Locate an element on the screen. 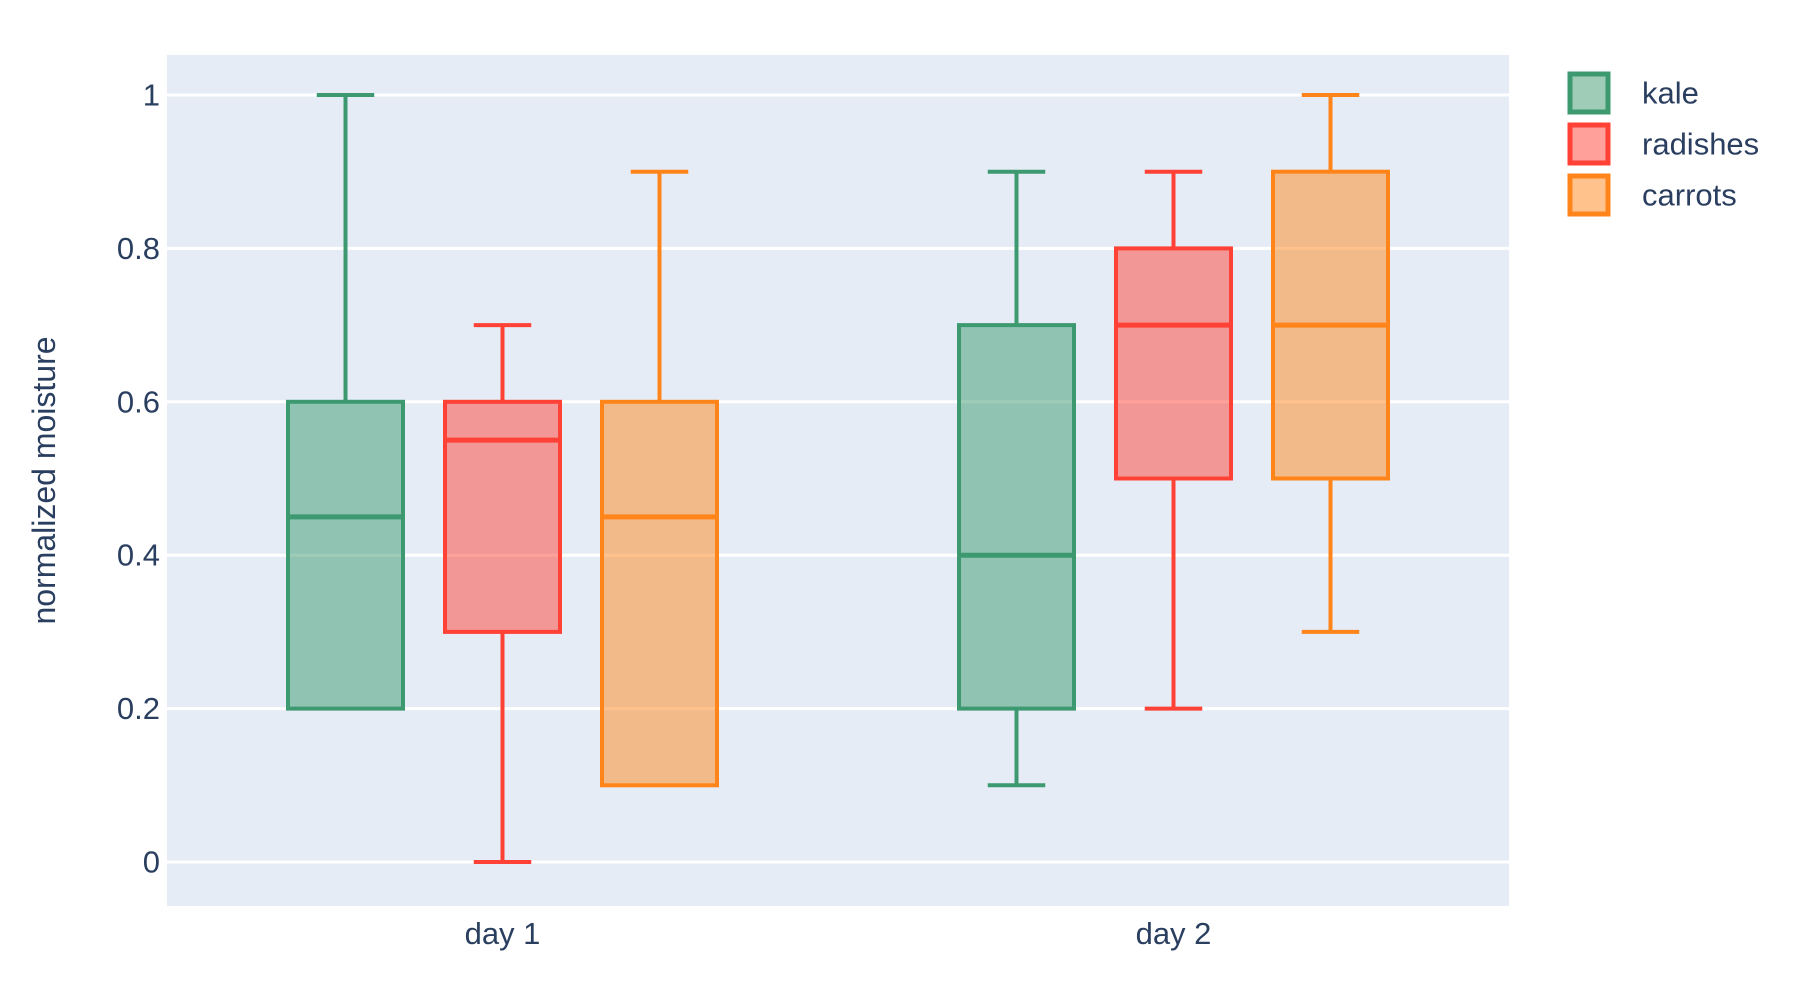 This screenshot has width=1800, height=984. legend-label-carrots: carrots is located at coordinates (1689, 195).